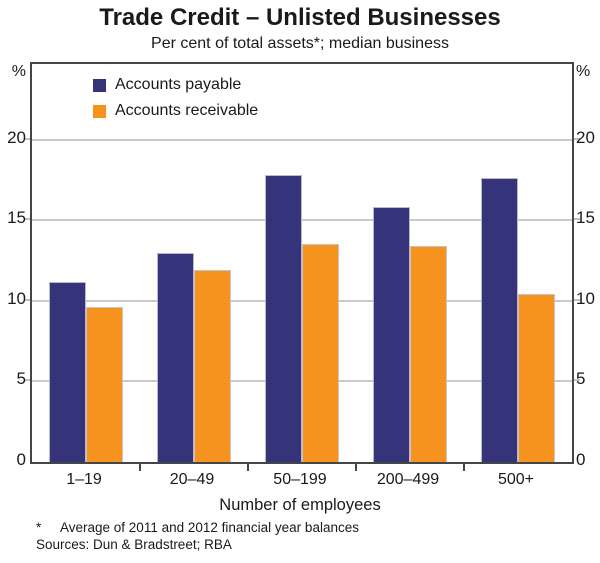  I want to click on x-category-label: 200–499, so click(408, 479).